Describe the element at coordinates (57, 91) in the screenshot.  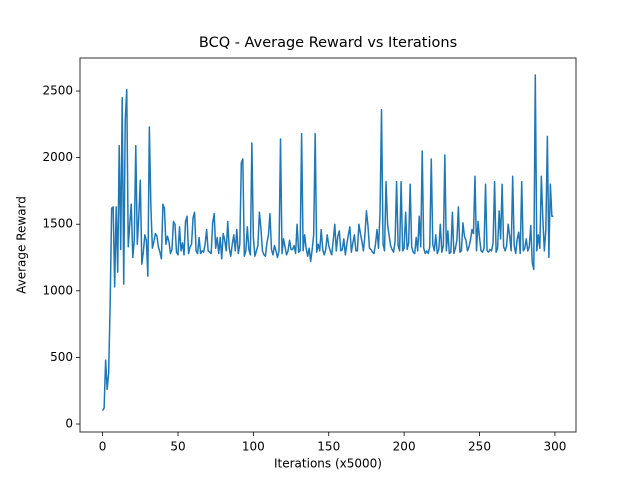
I see `y-tick-label: 2500` at that location.